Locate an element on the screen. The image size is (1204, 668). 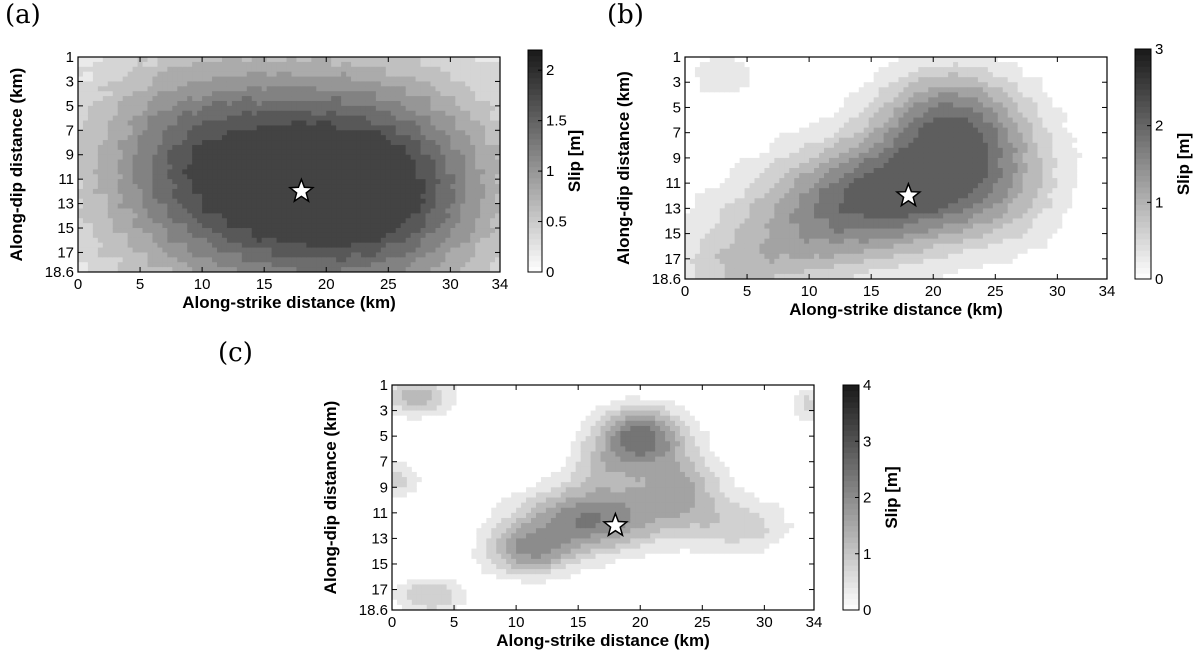
panel-a-colorbar-tick-label: 1.5 is located at coordinates (556, 121).